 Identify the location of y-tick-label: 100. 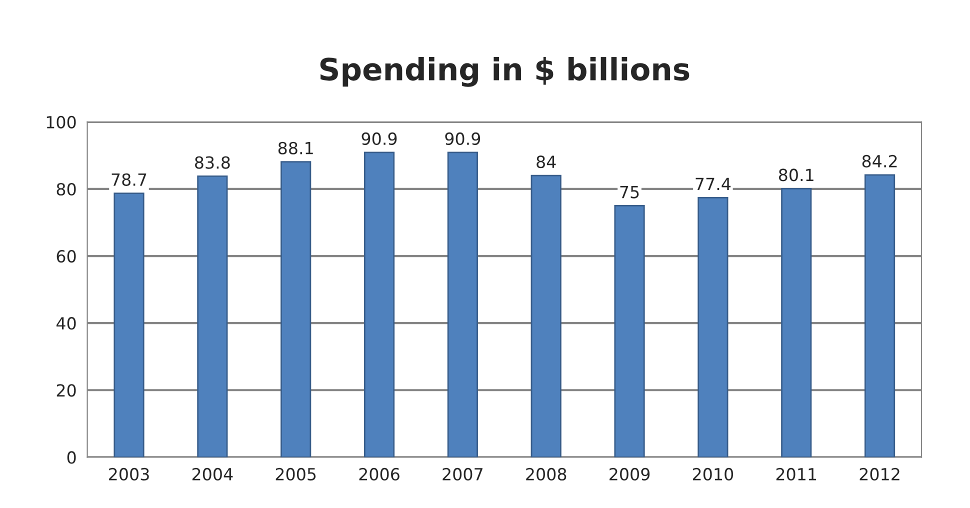
(61, 122).